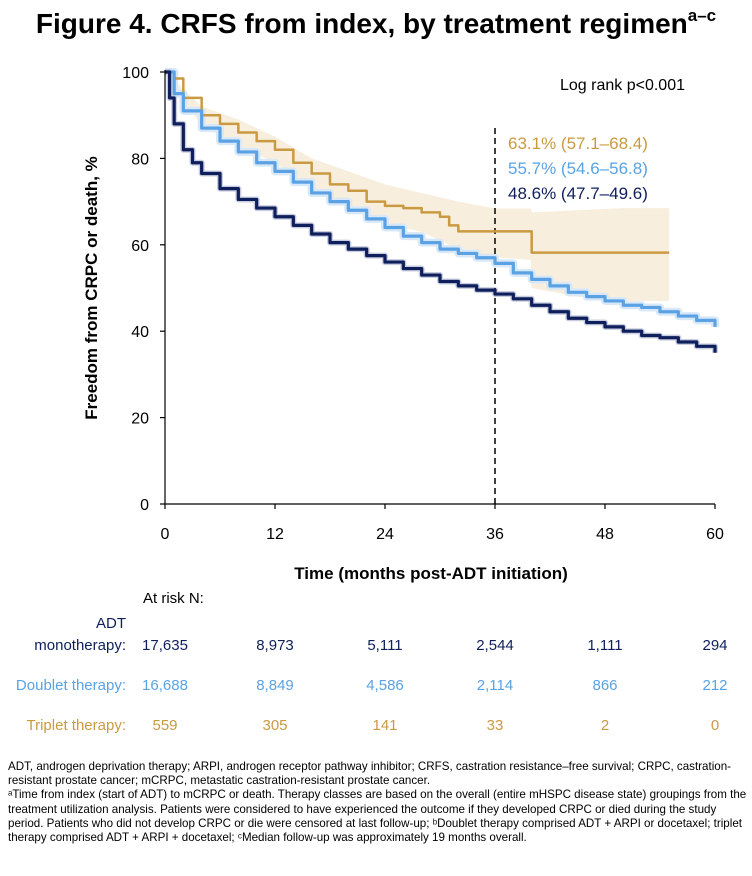 The image size is (752, 876). What do you see at coordinates (495, 685) in the screenshot?
I see `at-risk-value: 2,114` at bounding box center [495, 685].